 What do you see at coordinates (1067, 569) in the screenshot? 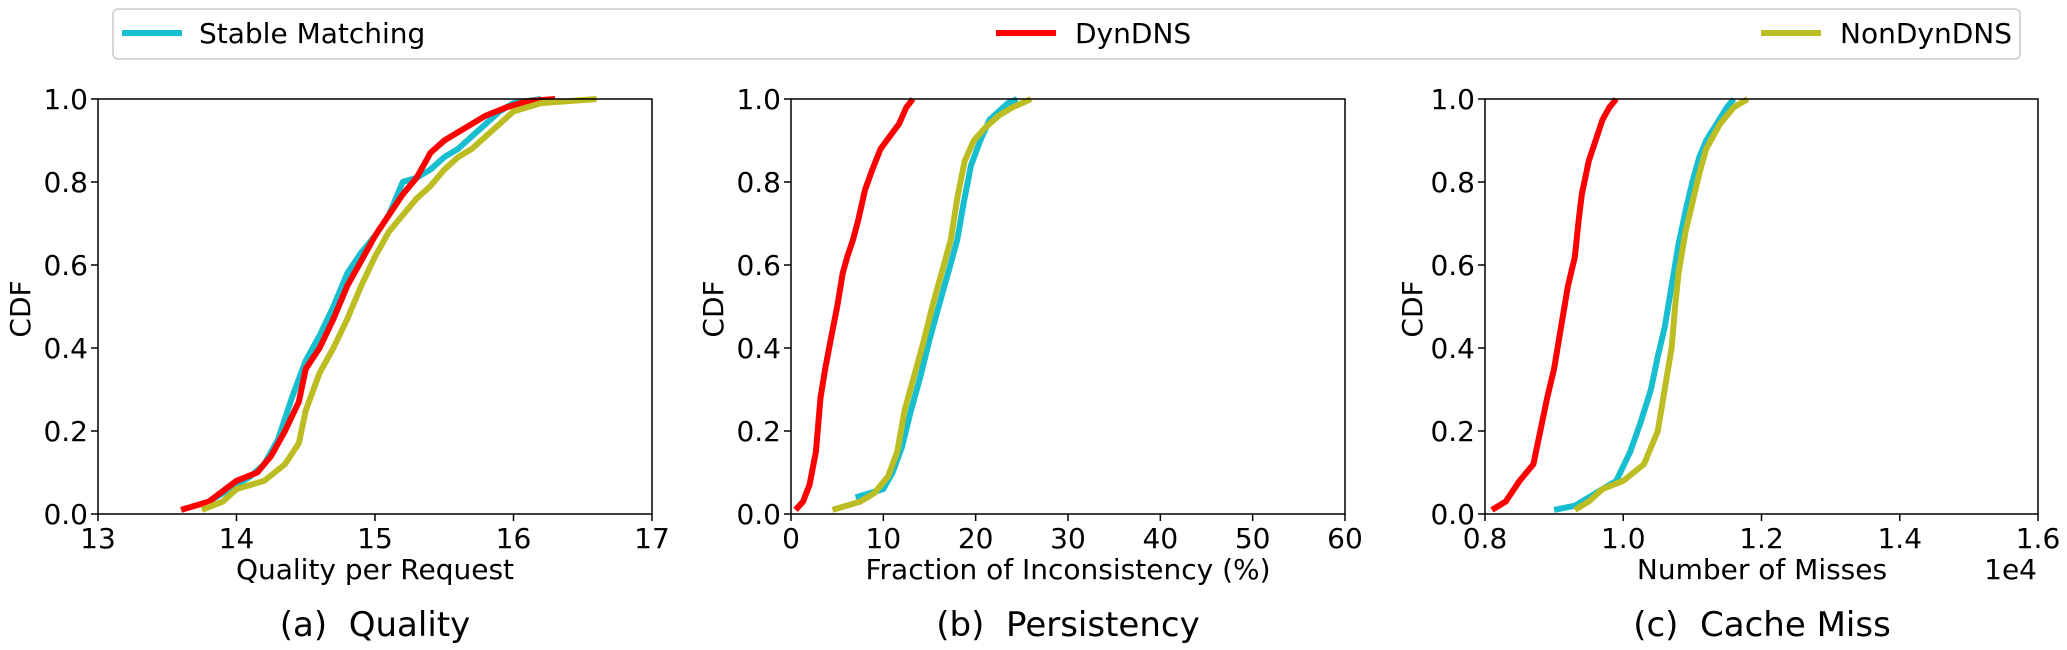
I see `xlabel-persistency: Fraction of Inconsistency (%)` at bounding box center [1067, 569].